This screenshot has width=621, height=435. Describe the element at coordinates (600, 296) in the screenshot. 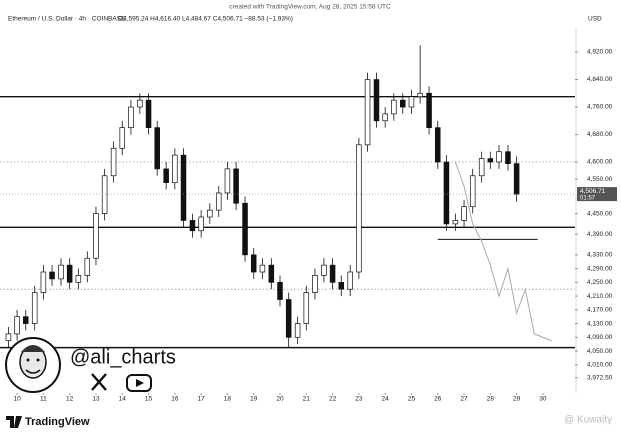

I see `y-tick-label: 4,210.00` at that location.